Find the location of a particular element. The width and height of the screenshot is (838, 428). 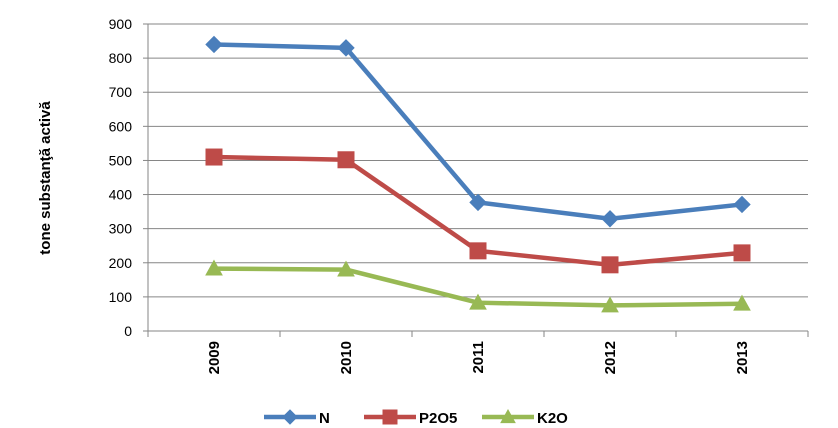

x-tick-label: 2009 is located at coordinates (214, 357).